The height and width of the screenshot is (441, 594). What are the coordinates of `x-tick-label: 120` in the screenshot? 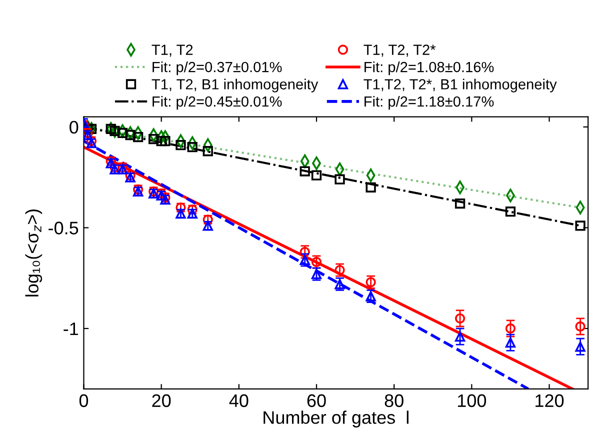 It's located at (550, 401).